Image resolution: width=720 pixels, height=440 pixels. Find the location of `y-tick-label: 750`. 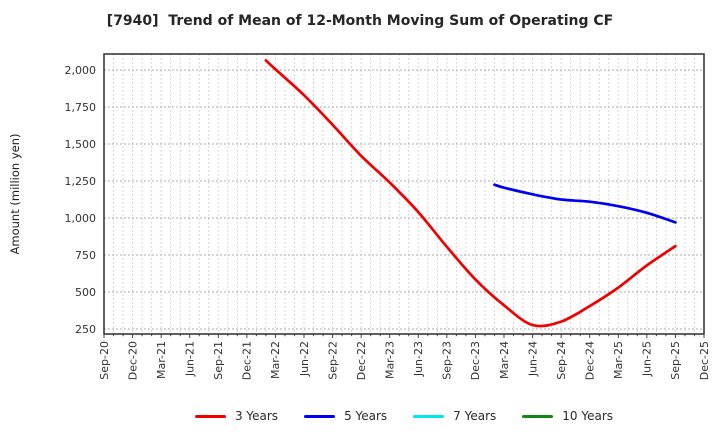

y-tick-label: 750 is located at coordinates (85, 255).